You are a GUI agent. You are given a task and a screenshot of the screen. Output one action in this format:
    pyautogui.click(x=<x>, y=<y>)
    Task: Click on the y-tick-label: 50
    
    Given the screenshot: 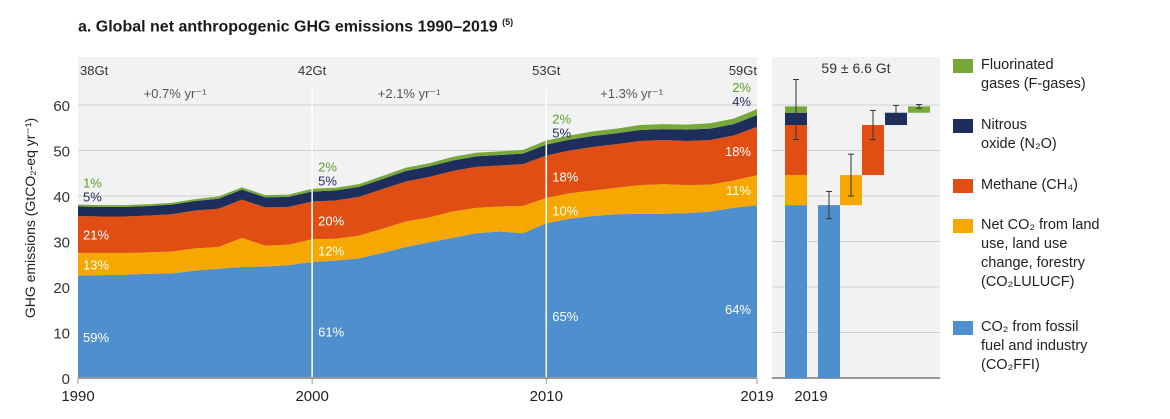 What is the action you would take?
    pyautogui.click(x=61, y=152)
    